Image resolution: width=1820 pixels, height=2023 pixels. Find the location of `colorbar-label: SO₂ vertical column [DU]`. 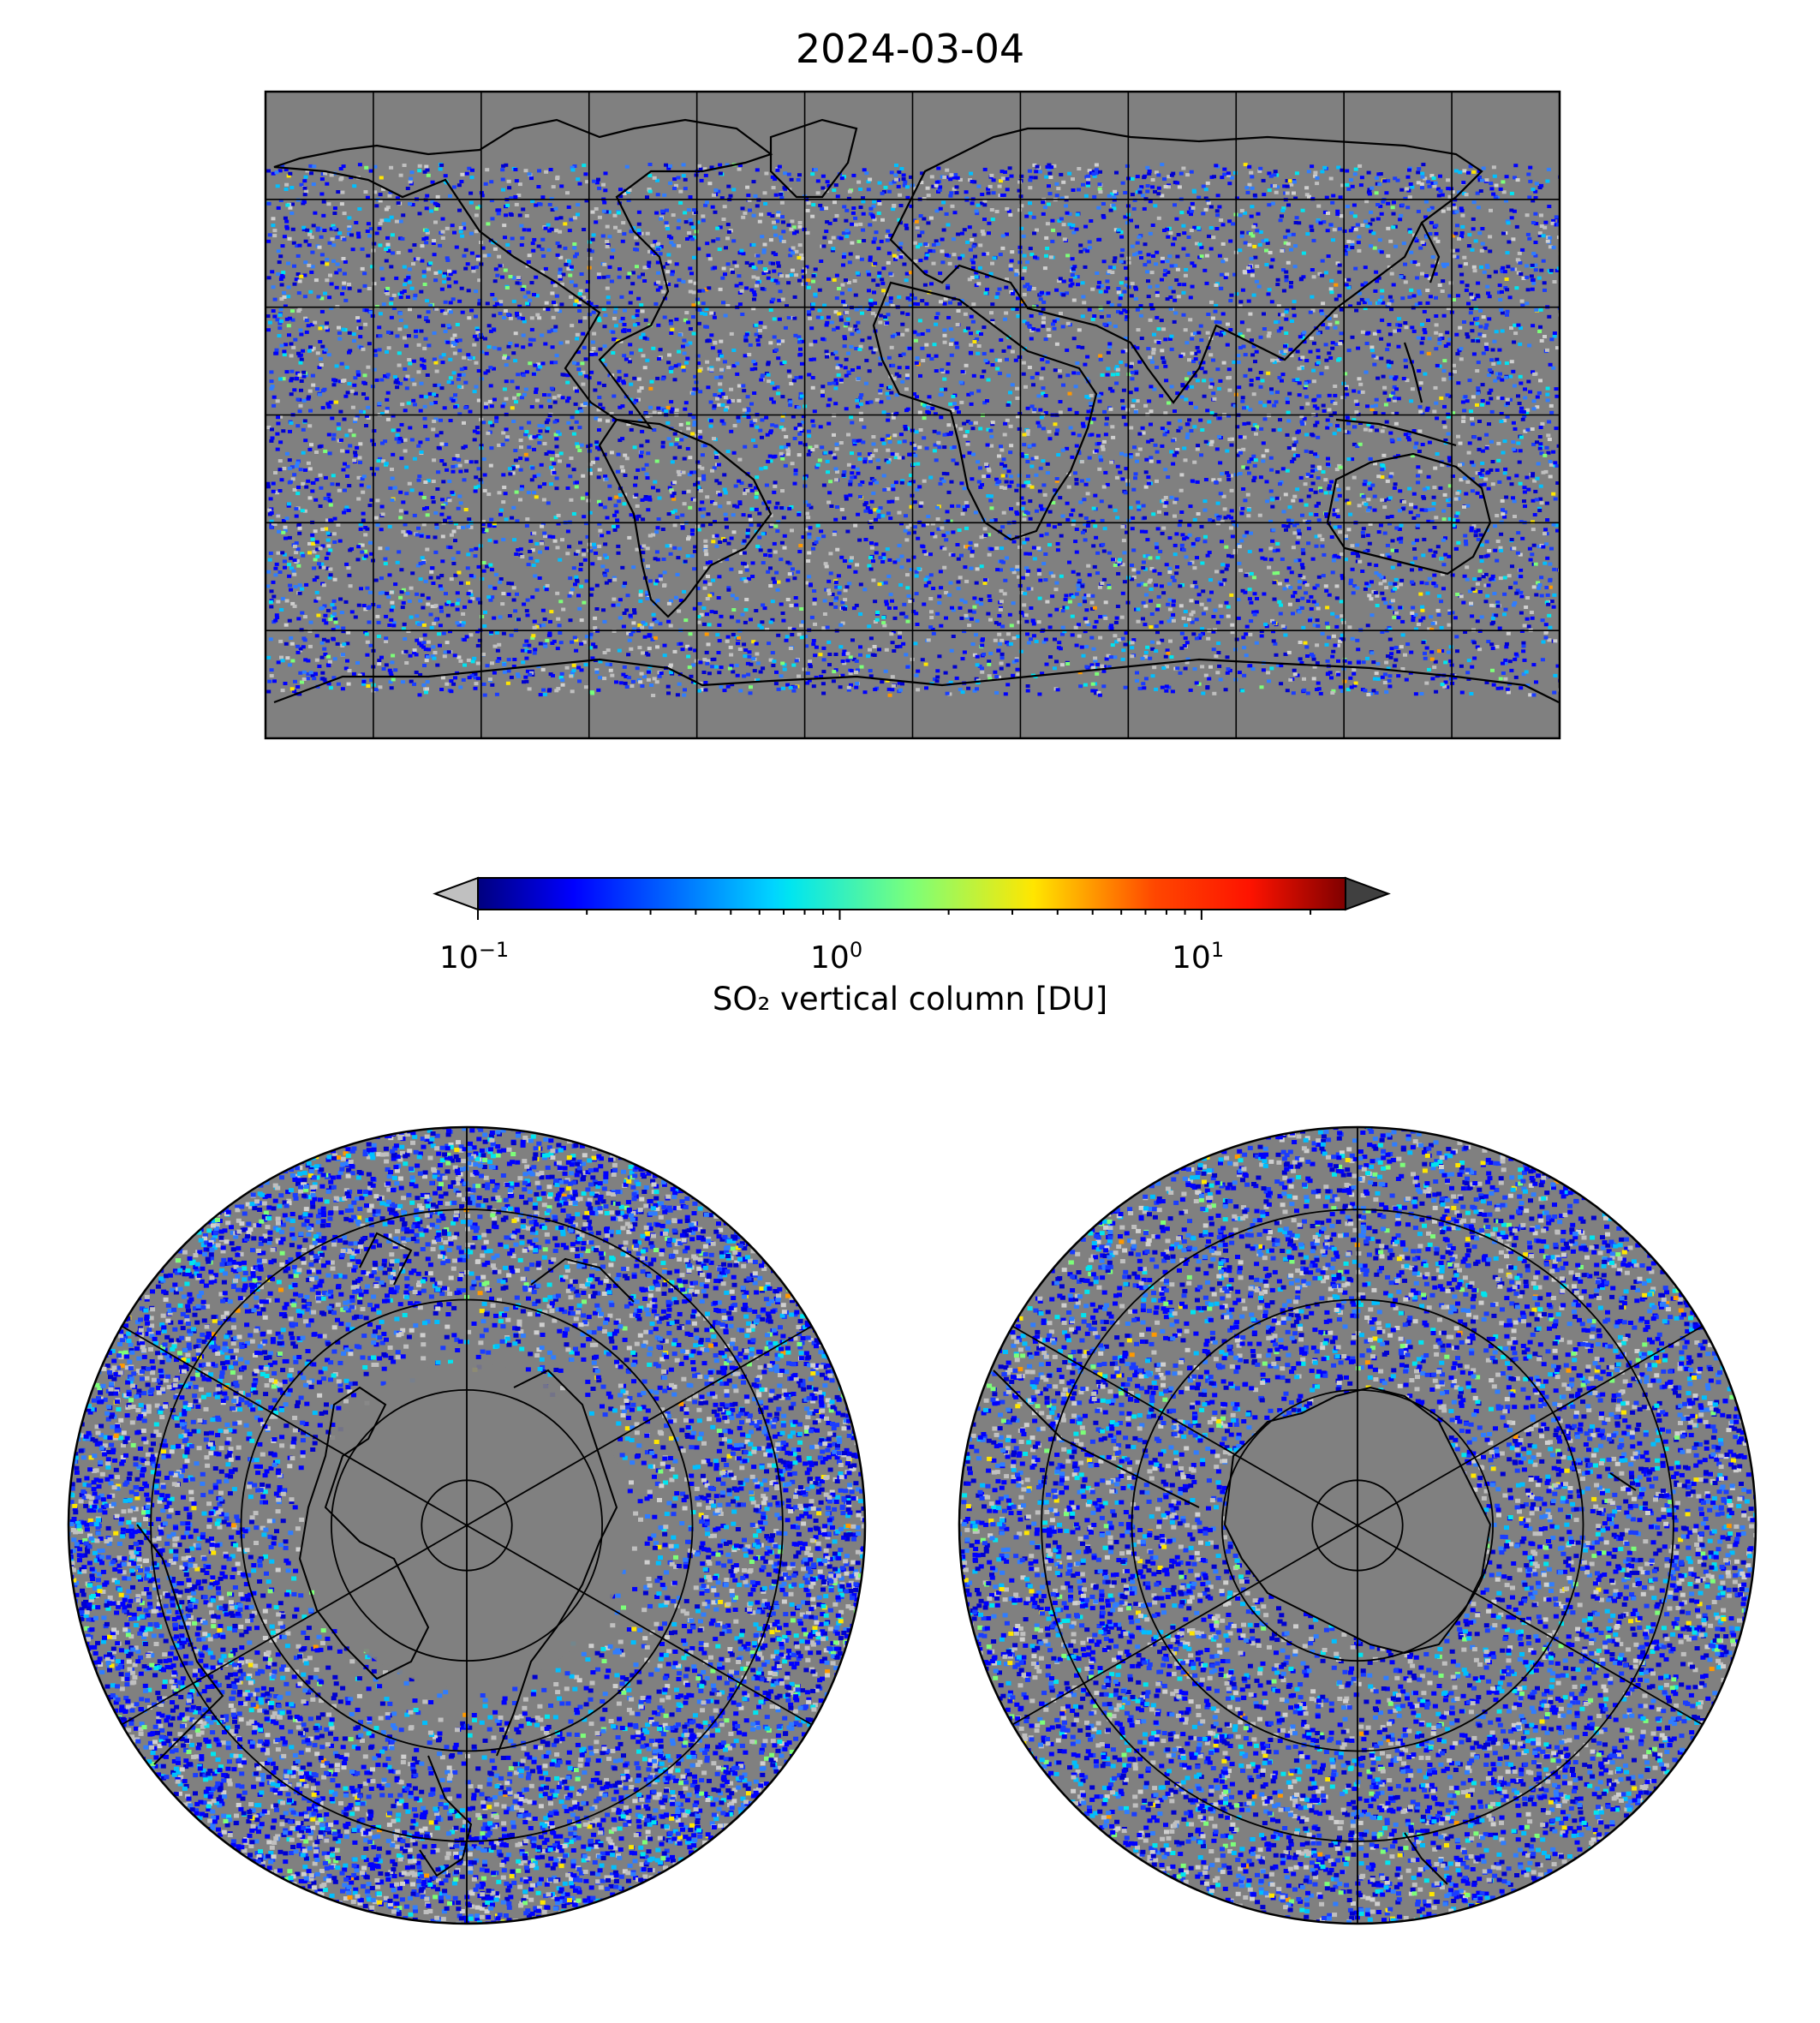

colorbar-label: SO₂ vertical column [DU] is located at coordinates (910, 999).